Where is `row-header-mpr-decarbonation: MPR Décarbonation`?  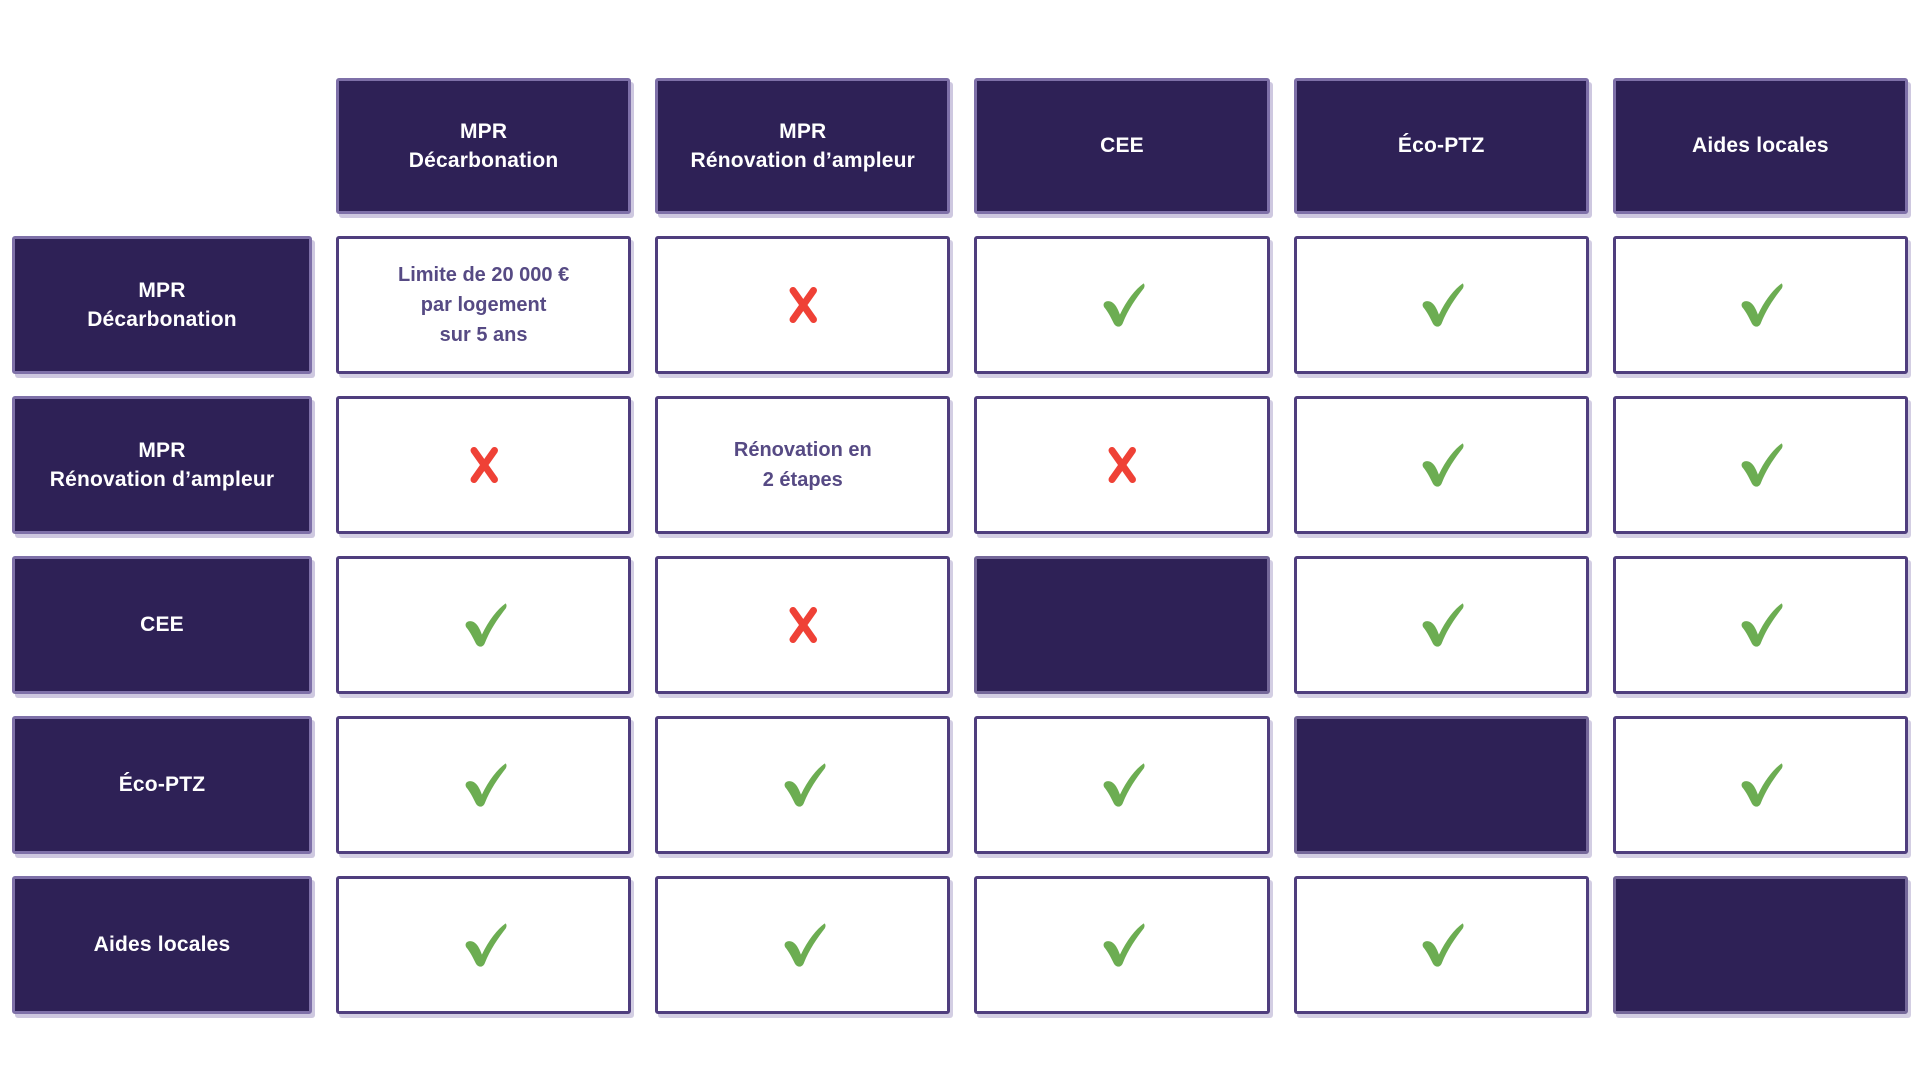
row-header-mpr-decarbonation: MPR Décarbonation is located at coordinates (162, 305).